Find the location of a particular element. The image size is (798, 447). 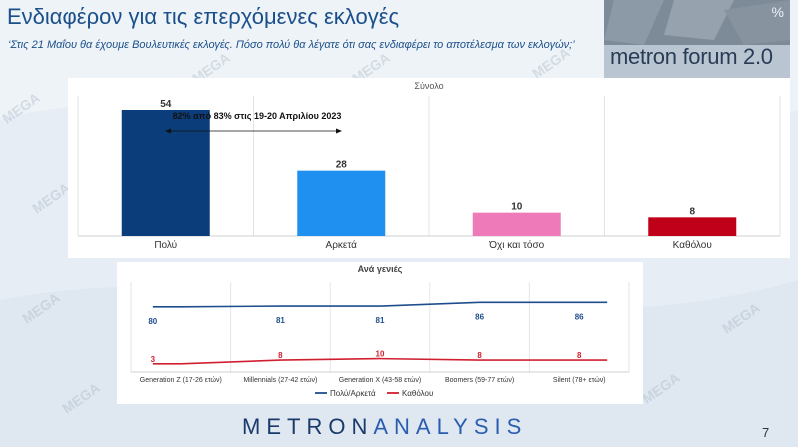

bar-chart-annotation: 82% από 83% στις 19-20 Απριλίου 2023 is located at coordinates (253, 122).